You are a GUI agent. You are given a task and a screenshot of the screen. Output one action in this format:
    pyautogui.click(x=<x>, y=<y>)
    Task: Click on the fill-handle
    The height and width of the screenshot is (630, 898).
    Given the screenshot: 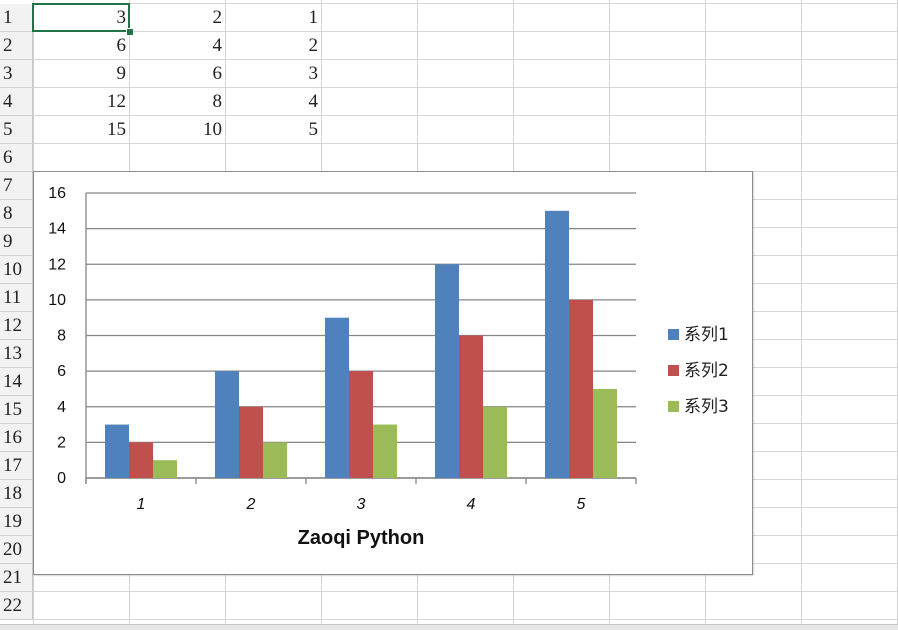 What is the action you would take?
    pyautogui.click(x=130, y=32)
    